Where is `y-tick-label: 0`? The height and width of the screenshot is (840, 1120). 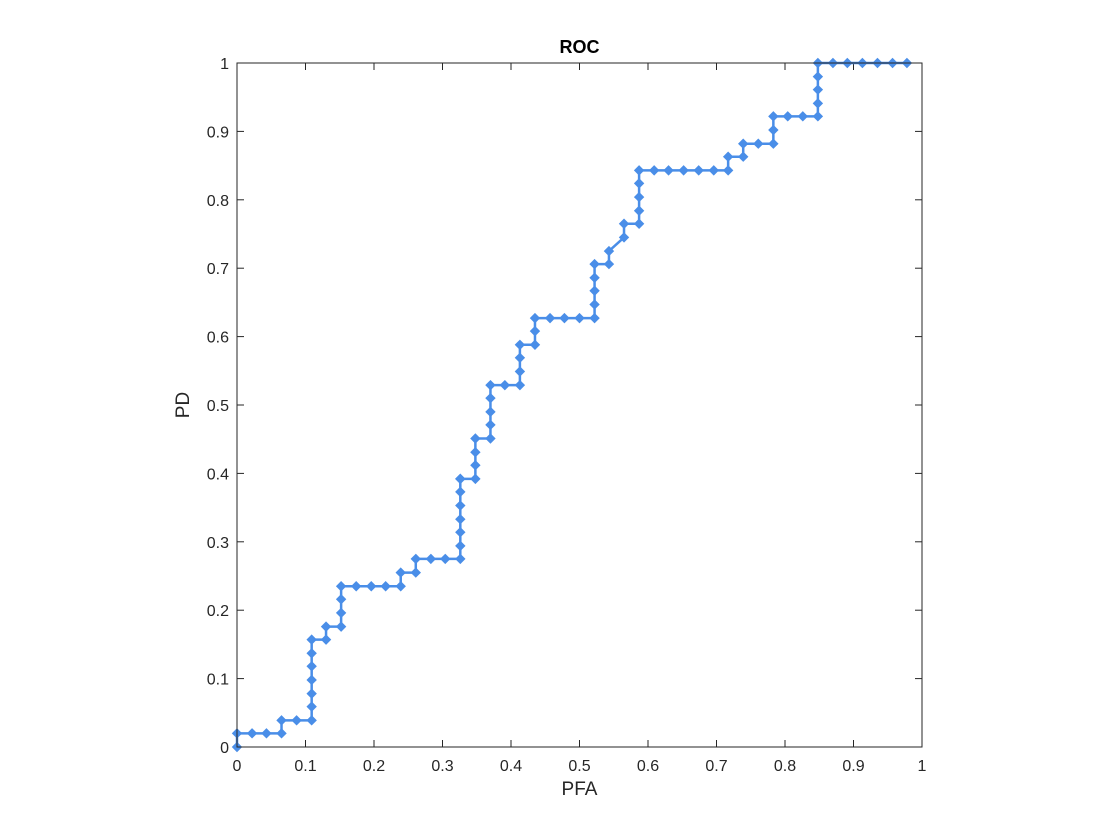
y-tick-label: 0 is located at coordinates (224, 748).